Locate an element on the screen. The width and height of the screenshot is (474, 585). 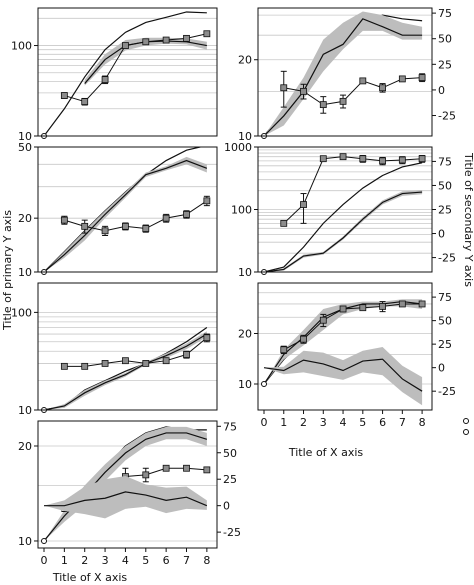
secondary-series-line is located at coordinates (343, 375).